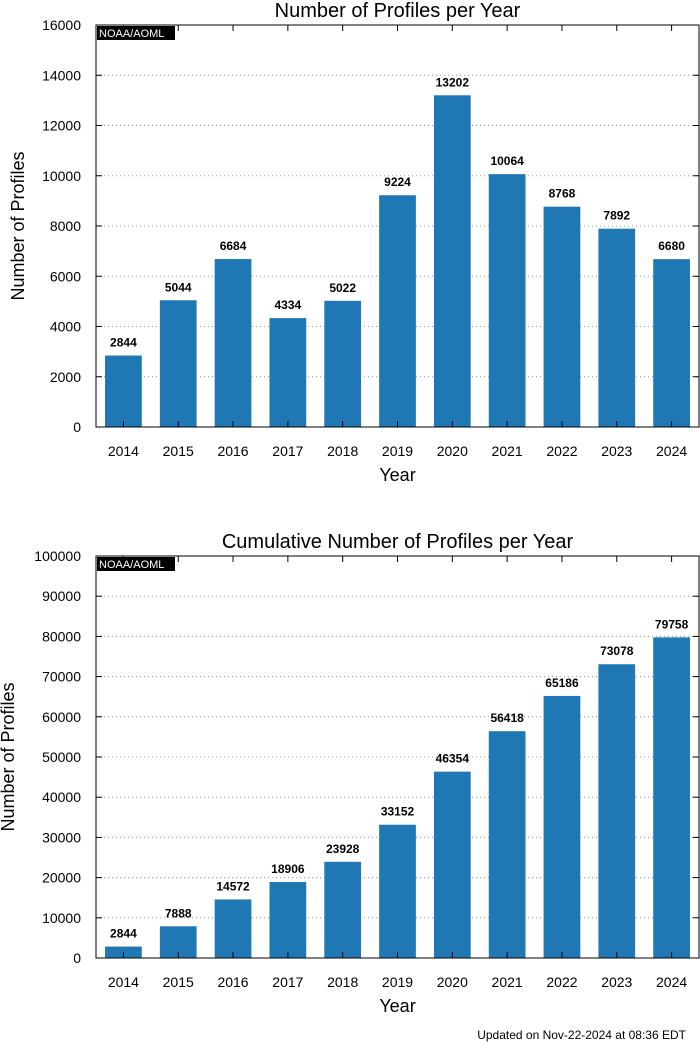 This screenshot has width=700, height=1046. What do you see at coordinates (123, 391) in the screenshot?
I see `bar-2014` at bounding box center [123, 391].